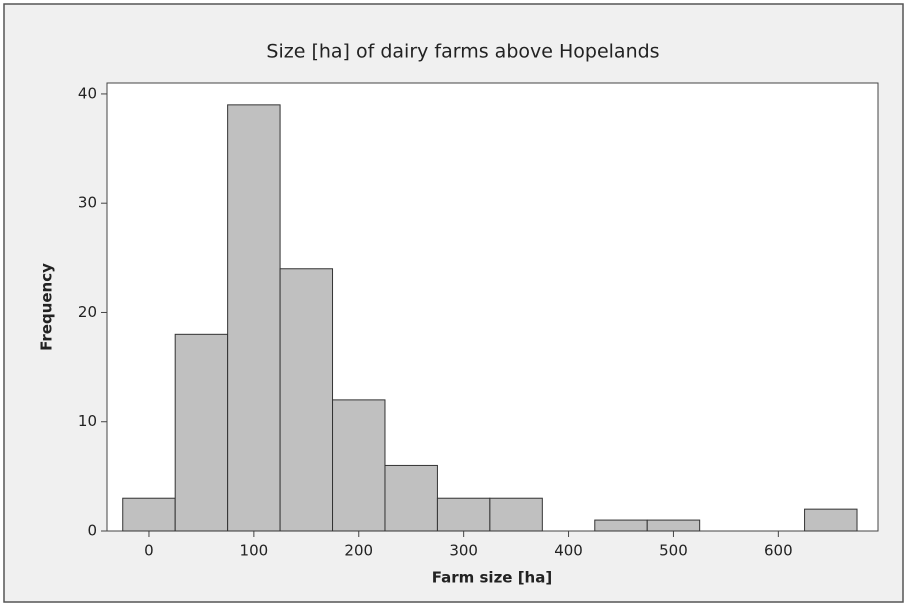 The width and height of the screenshot is (908, 607). What do you see at coordinates (87, 312) in the screenshot?
I see `y-tick-label: 20` at bounding box center [87, 312].